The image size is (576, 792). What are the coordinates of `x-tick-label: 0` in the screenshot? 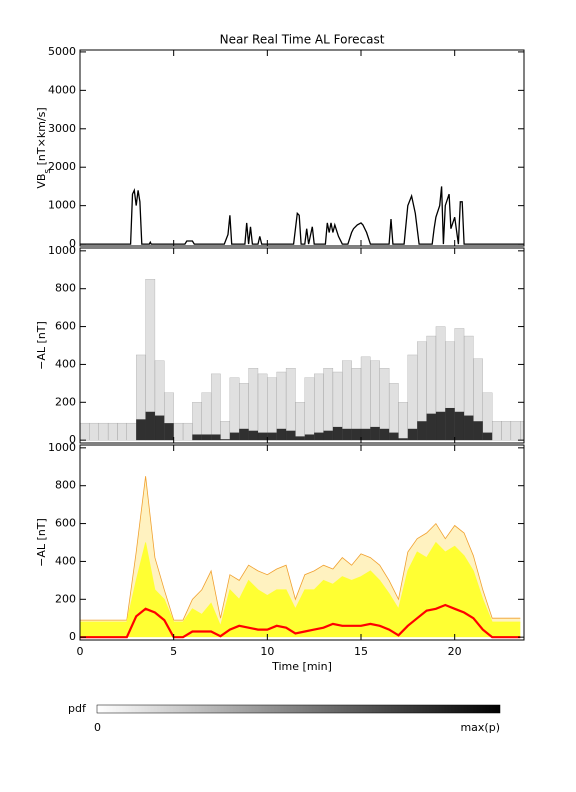 It's located at (80, 651).